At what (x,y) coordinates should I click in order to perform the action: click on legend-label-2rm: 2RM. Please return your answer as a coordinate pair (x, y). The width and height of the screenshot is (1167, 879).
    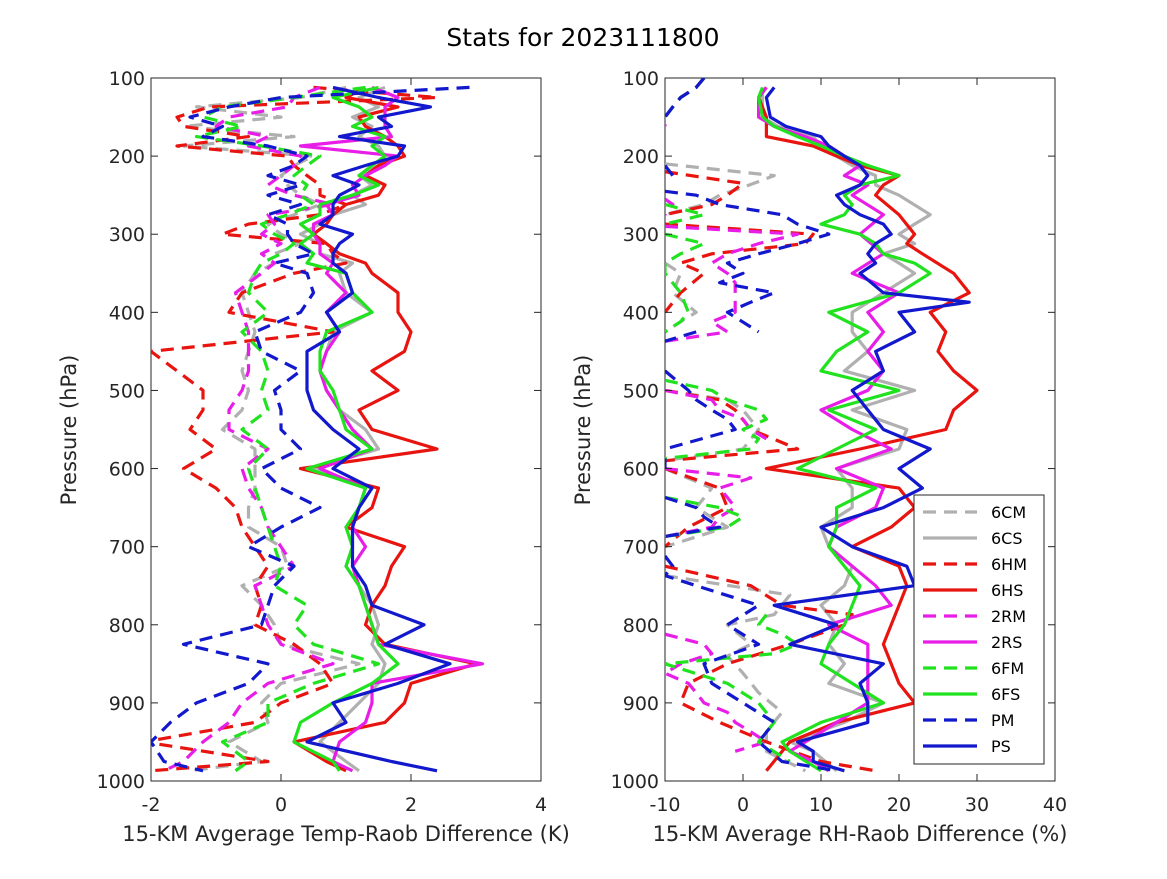
    Looking at the image, I should click on (1008, 616).